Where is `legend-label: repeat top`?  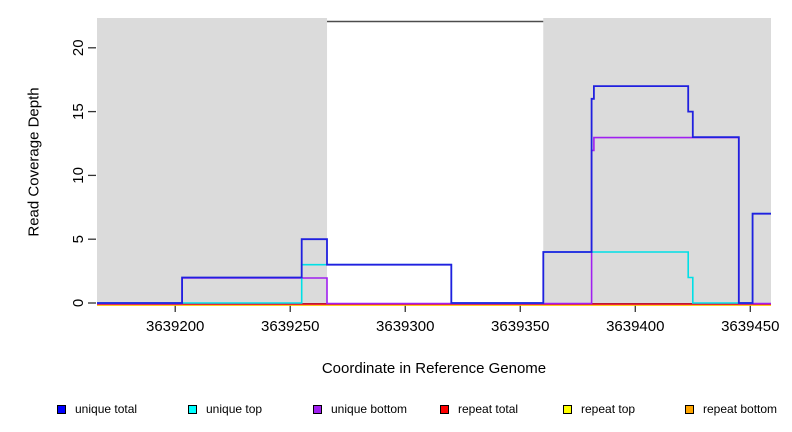
legend-label: repeat top is located at coordinates (608, 409).